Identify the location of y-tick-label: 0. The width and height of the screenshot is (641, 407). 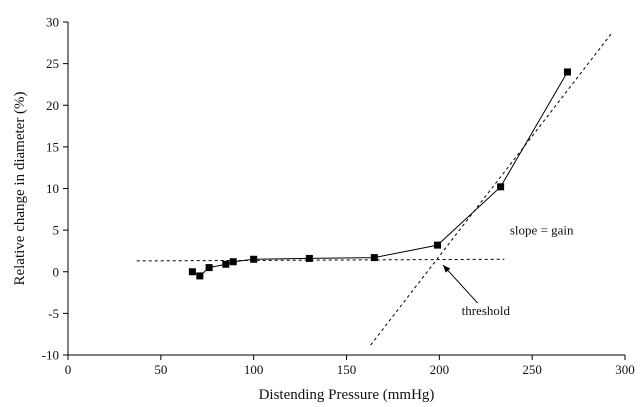
(56, 271).